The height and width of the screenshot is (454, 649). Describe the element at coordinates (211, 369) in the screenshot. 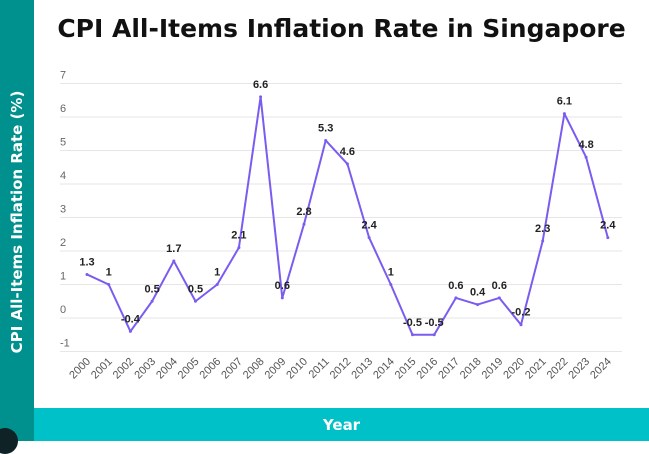

I see `x-tick-label: 2006` at that location.